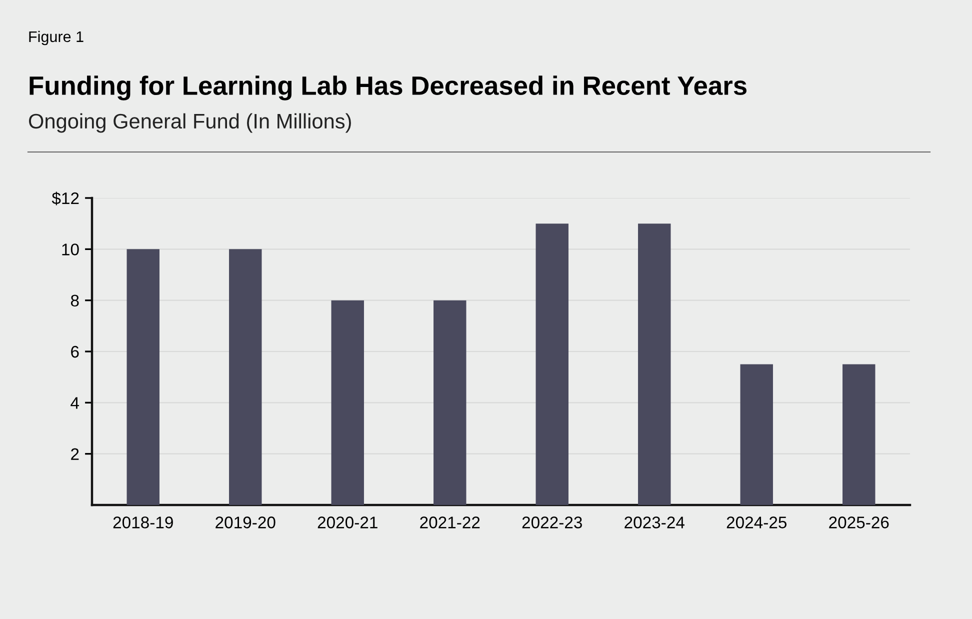 This screenshot has width=972, height=619. What do you see at coordinates (75, 403) in the screenshot?
I see `y-tick-label: 4` at bounding box center [75, 403].